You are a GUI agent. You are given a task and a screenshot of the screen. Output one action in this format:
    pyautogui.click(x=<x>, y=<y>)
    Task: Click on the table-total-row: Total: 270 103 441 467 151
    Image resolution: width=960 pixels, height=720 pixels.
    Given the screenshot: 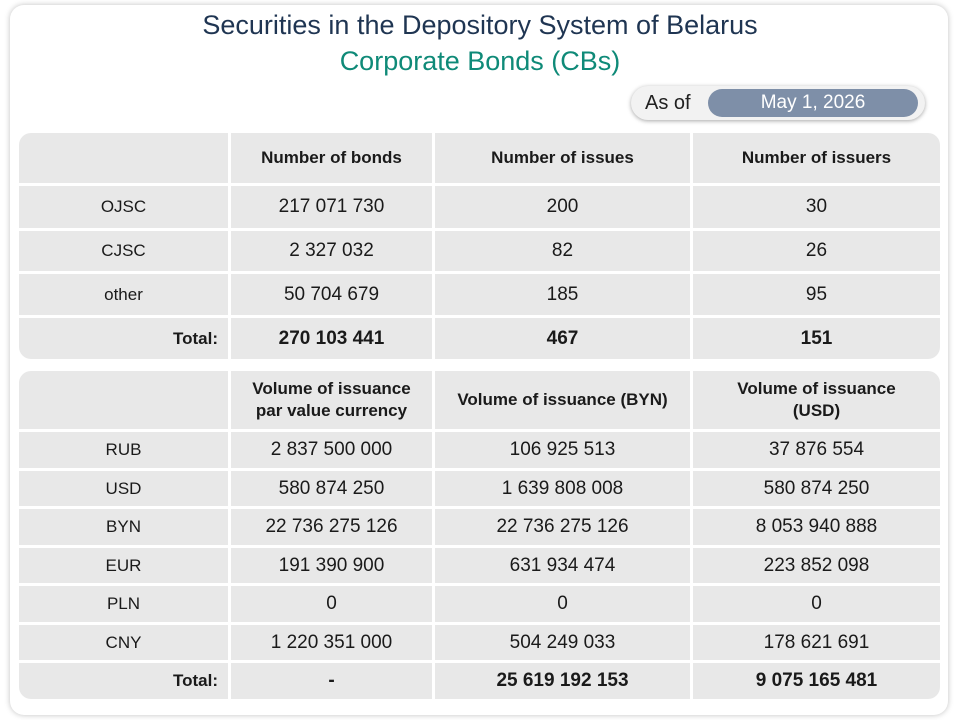 What is the action you would take?
    pyautogui.click(x=479, y=338)
    